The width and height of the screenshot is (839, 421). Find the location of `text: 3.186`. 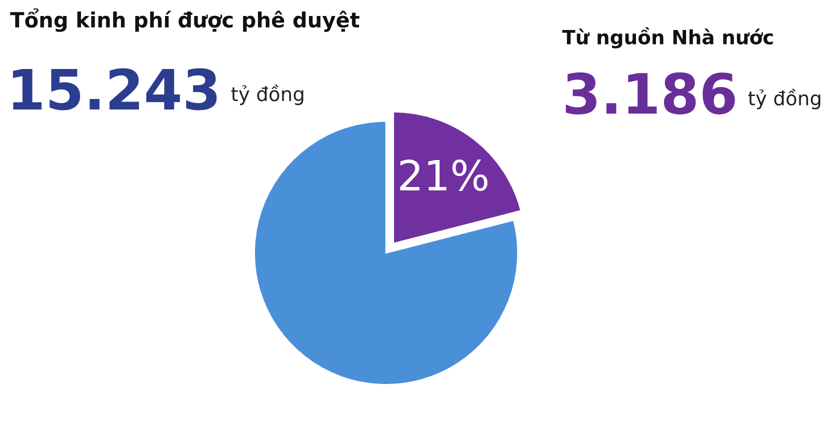

text: 3.186 is located at coordinates (650, 93).